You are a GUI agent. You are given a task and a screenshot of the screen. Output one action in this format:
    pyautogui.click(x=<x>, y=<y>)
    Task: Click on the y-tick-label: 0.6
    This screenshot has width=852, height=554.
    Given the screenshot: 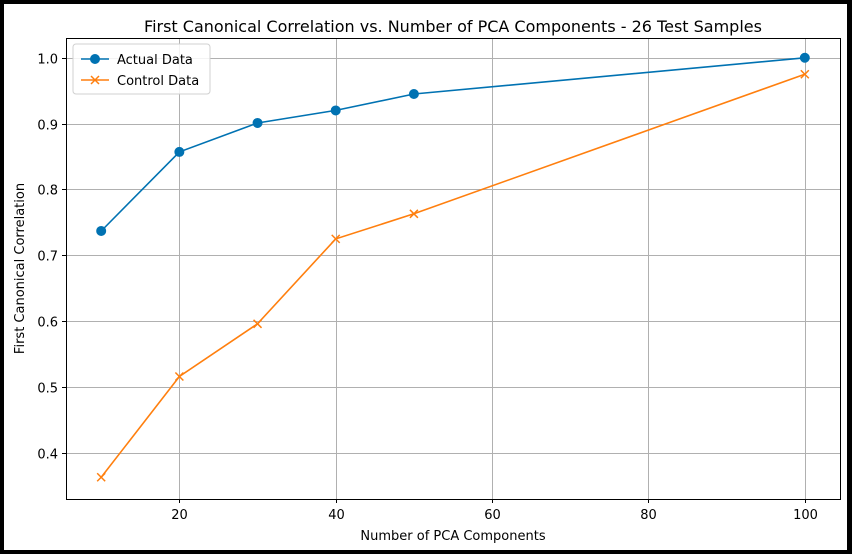 What is the action you would take?
    pyautogui.click(x=47, y=323)
    